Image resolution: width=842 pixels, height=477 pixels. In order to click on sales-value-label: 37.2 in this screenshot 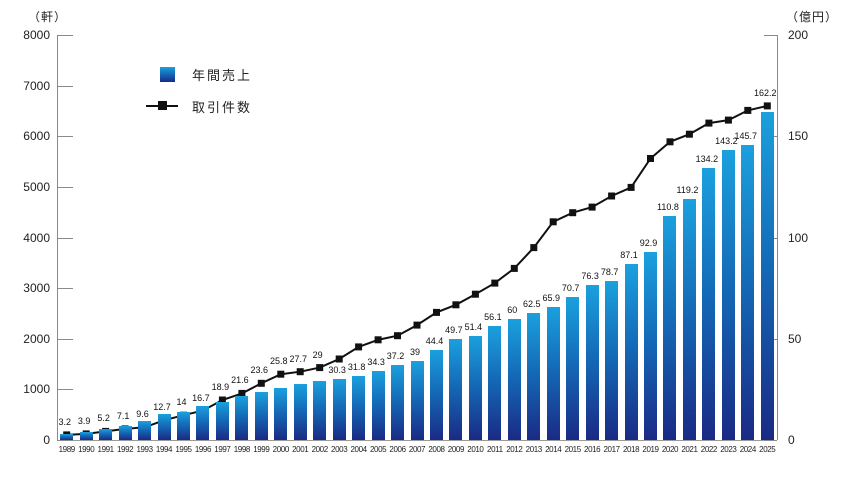, I will do `click(395, 355)`.